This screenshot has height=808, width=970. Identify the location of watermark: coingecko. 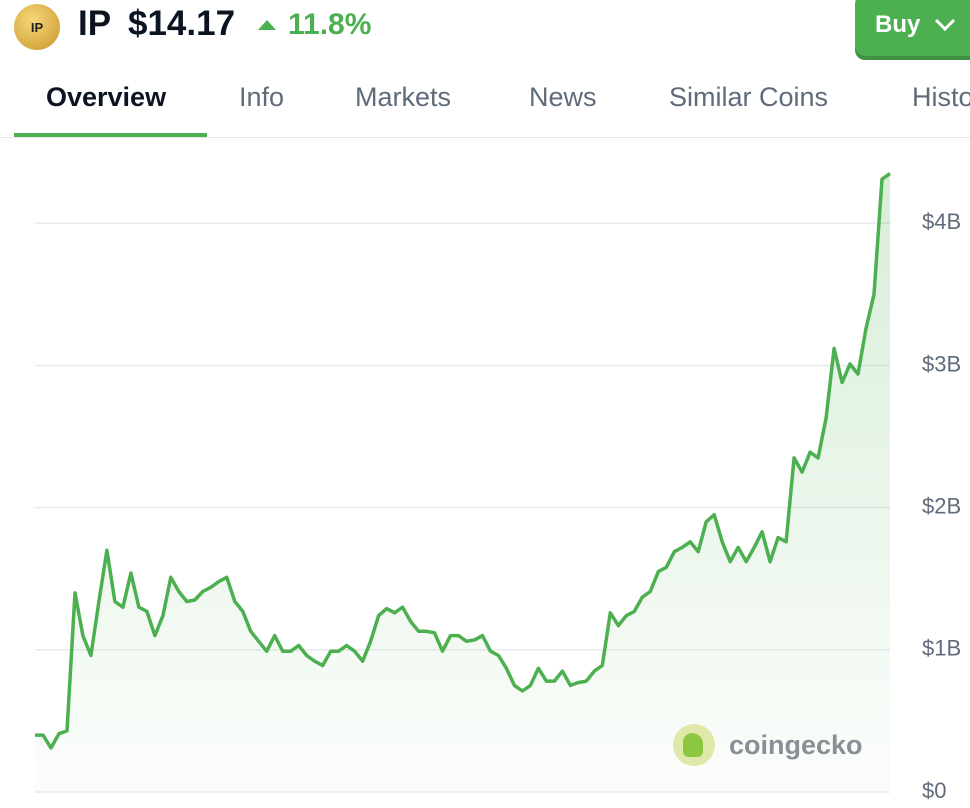
(768, 745).